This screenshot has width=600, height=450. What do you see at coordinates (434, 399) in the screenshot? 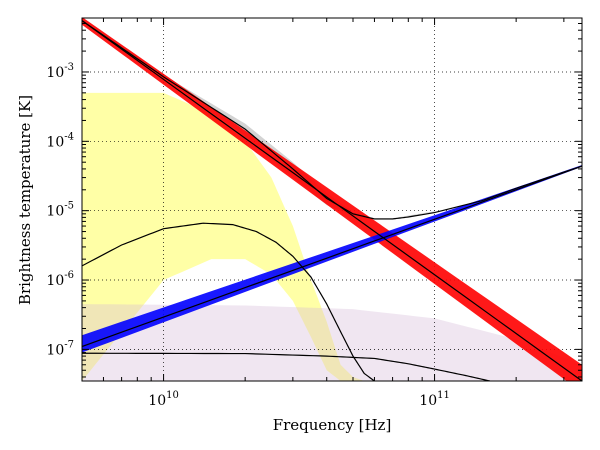
I see `x-tick-label-1: 1011` at bounding box center [434, 399].